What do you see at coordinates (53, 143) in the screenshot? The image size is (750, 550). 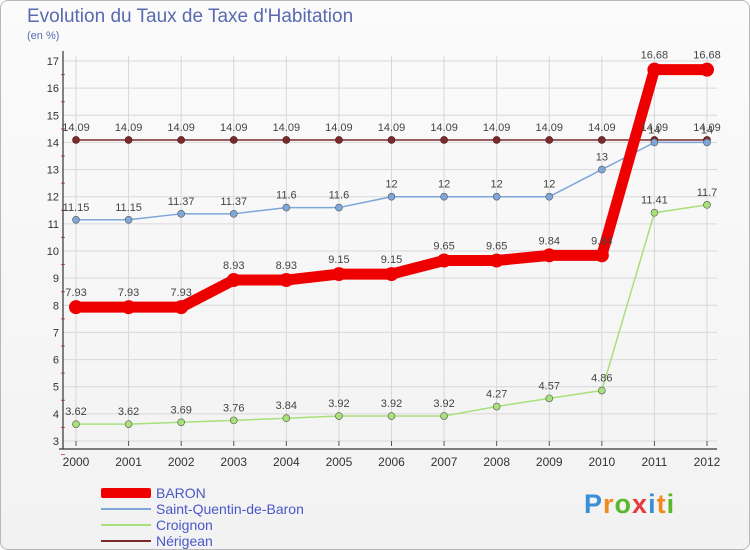 I see `y-tick-label: 14` at bounding box center [53, 143].